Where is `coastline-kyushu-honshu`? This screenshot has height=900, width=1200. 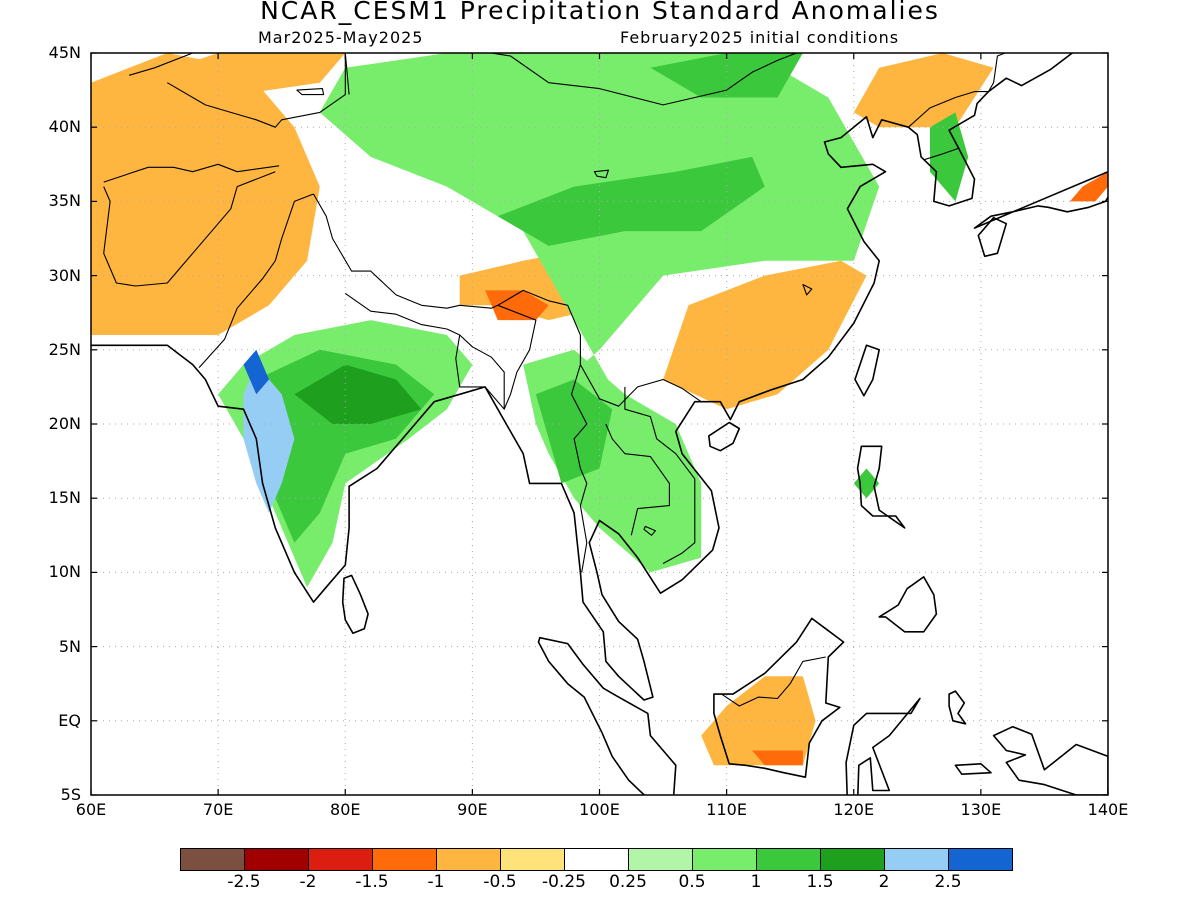 coastline-kyushu-honshu is located at coordinates (1040, 199).